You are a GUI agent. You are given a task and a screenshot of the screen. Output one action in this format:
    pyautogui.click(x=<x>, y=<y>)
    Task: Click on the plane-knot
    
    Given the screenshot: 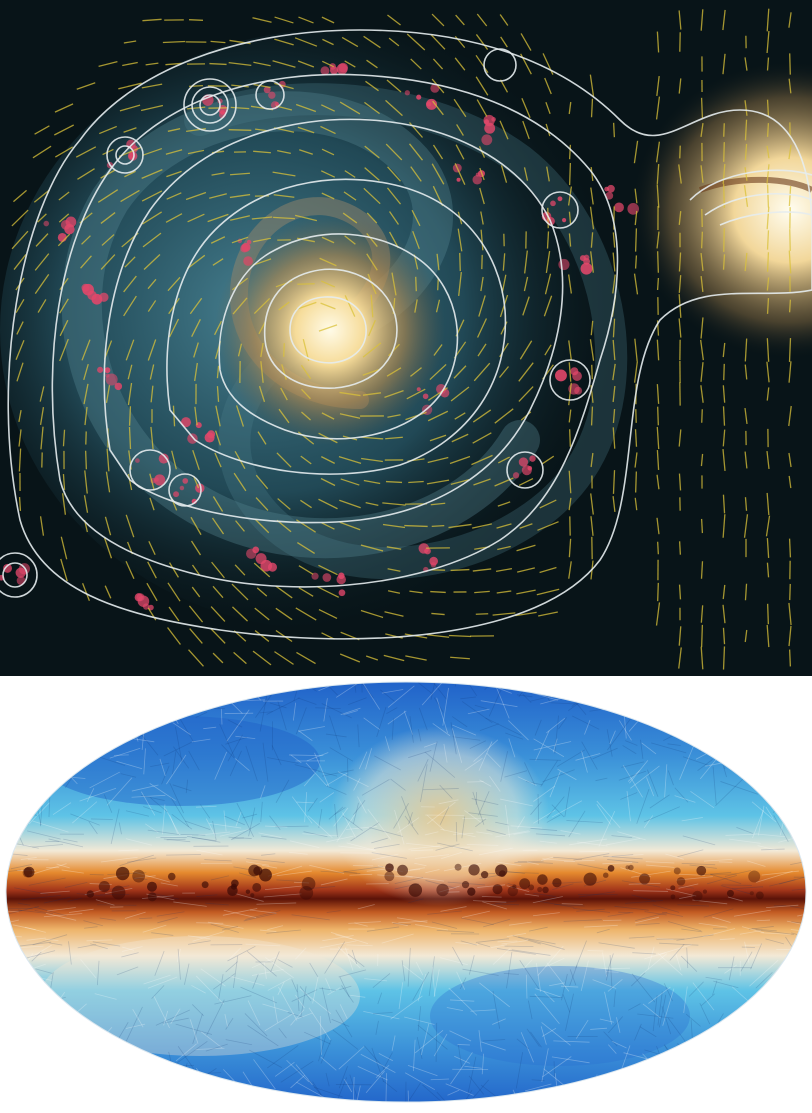 What is the action you would take?
    pyautogui.click(x=730, y=893)
    